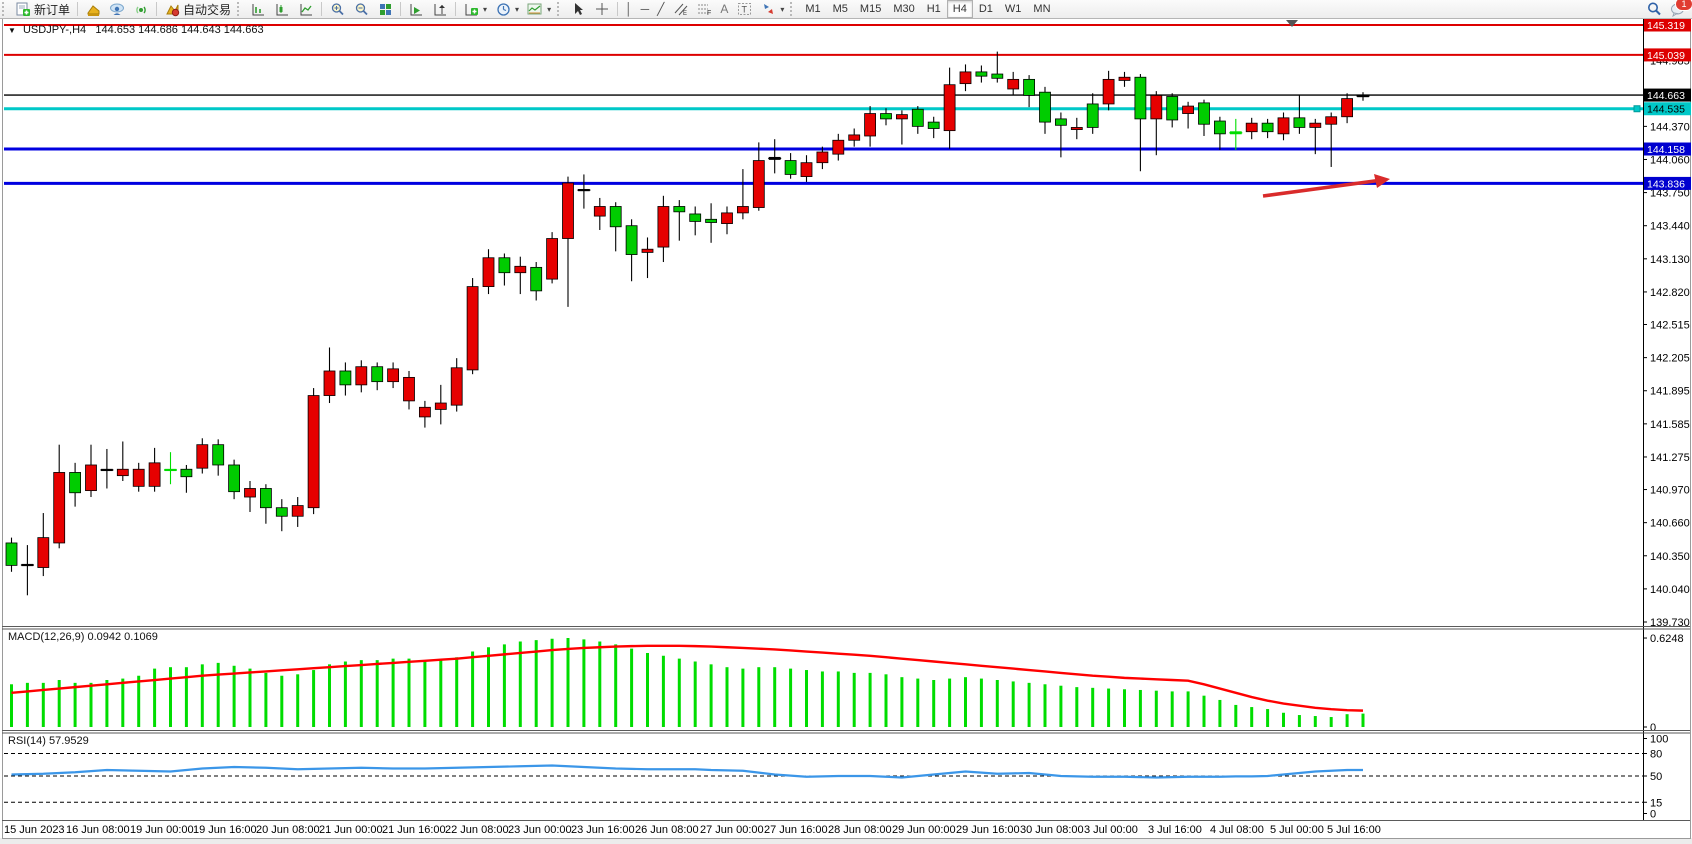 This screenshot has height=844, width=1692. Describe the element at coordinates (471, 9) in the screenshot. I see `indicators-icon` at that location.